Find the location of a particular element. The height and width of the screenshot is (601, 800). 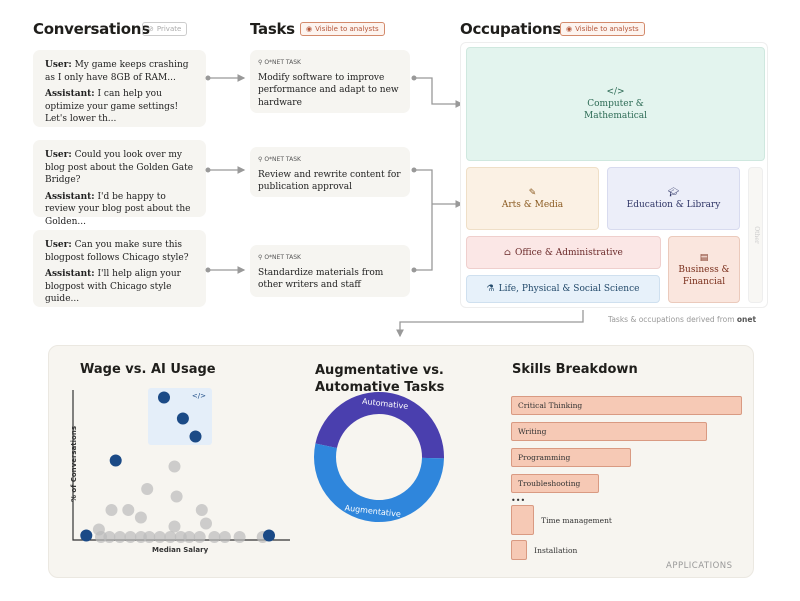

building-icon: ⌂ is located at coordinates (507, 252).